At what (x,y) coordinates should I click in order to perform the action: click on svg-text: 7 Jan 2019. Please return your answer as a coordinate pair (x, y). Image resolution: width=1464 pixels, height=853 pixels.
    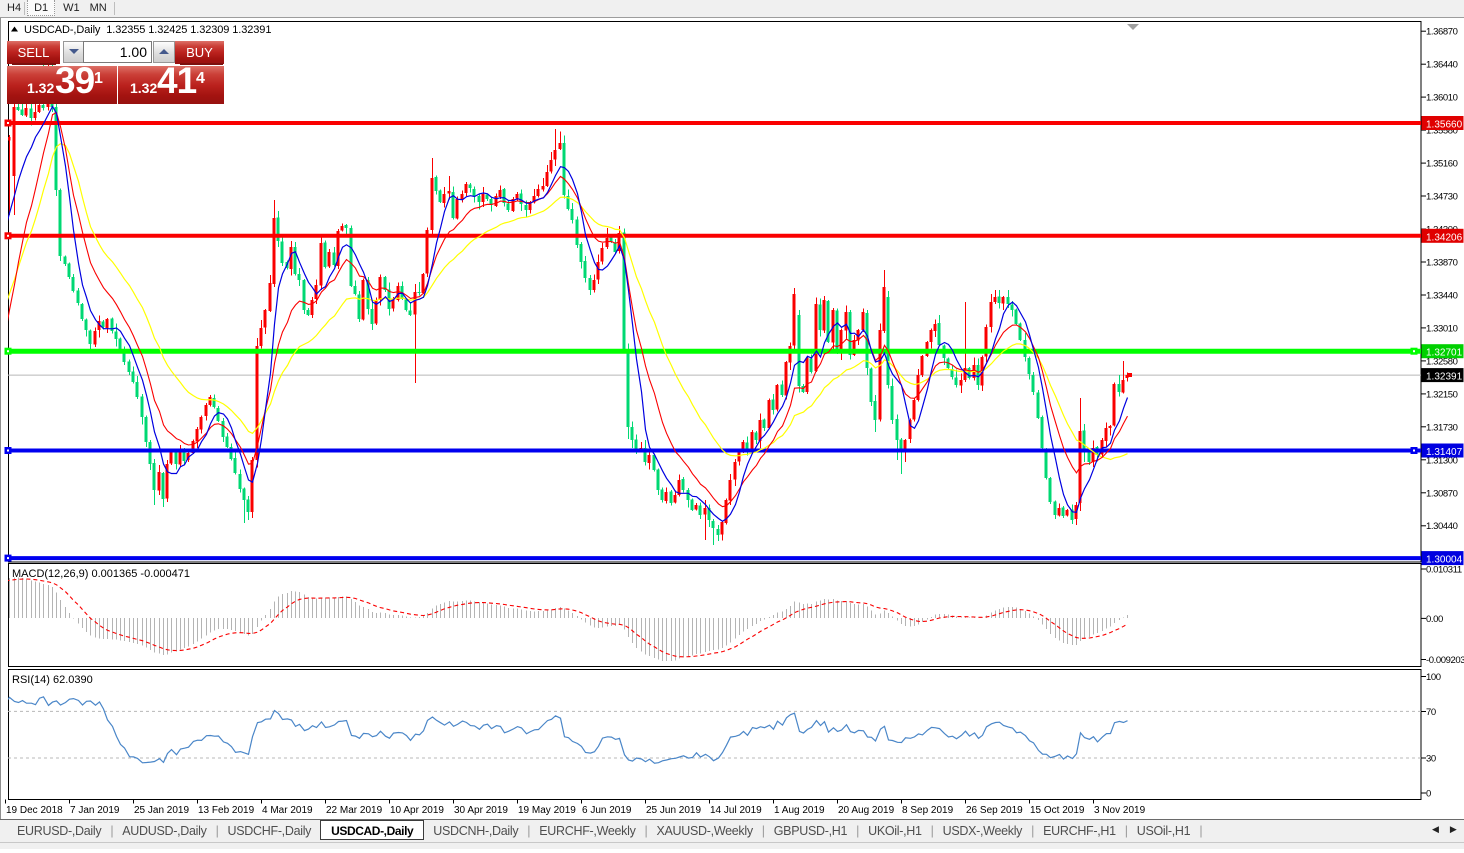
    Looking at the image, I should click on (95, 810).